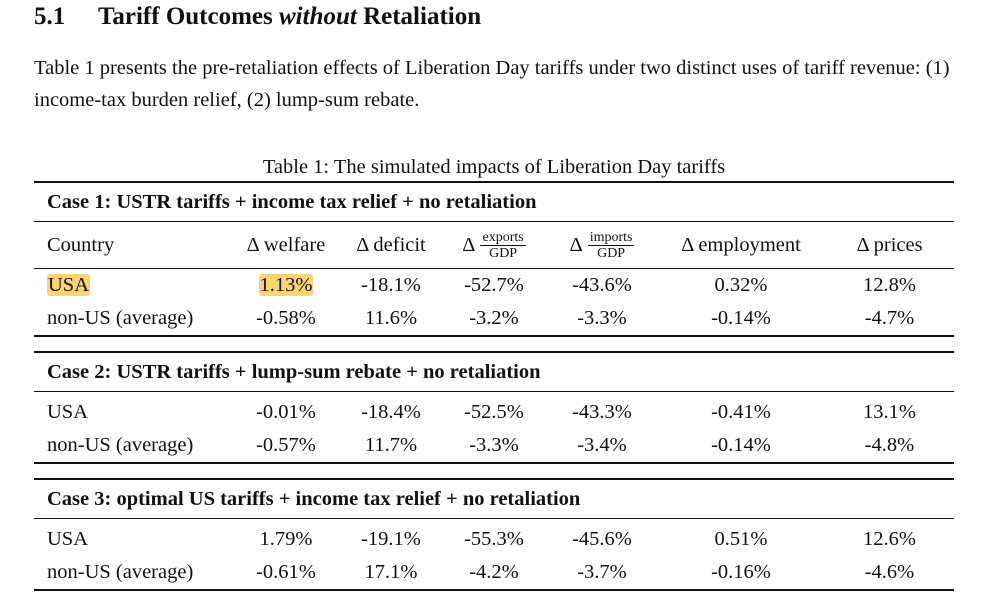 The width and height of the screenshot is (1000, 596). Describe the element at coordinates (391, 244) in the screenshot. I see `header-deficit: Δ deficit` at that location.